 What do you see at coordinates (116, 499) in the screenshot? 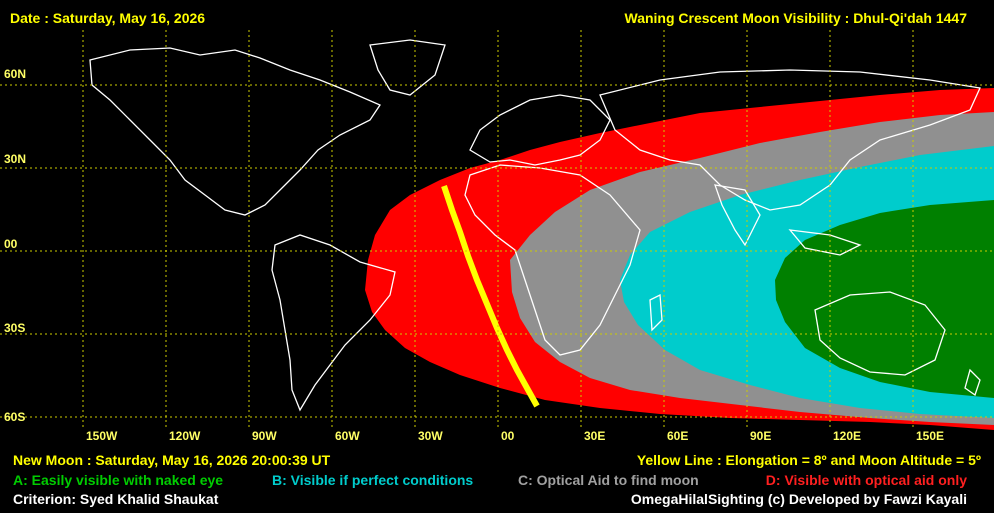
I see `criterion: Criterion: Syed Khalid Shaukat` at bounding box center [116, 499].